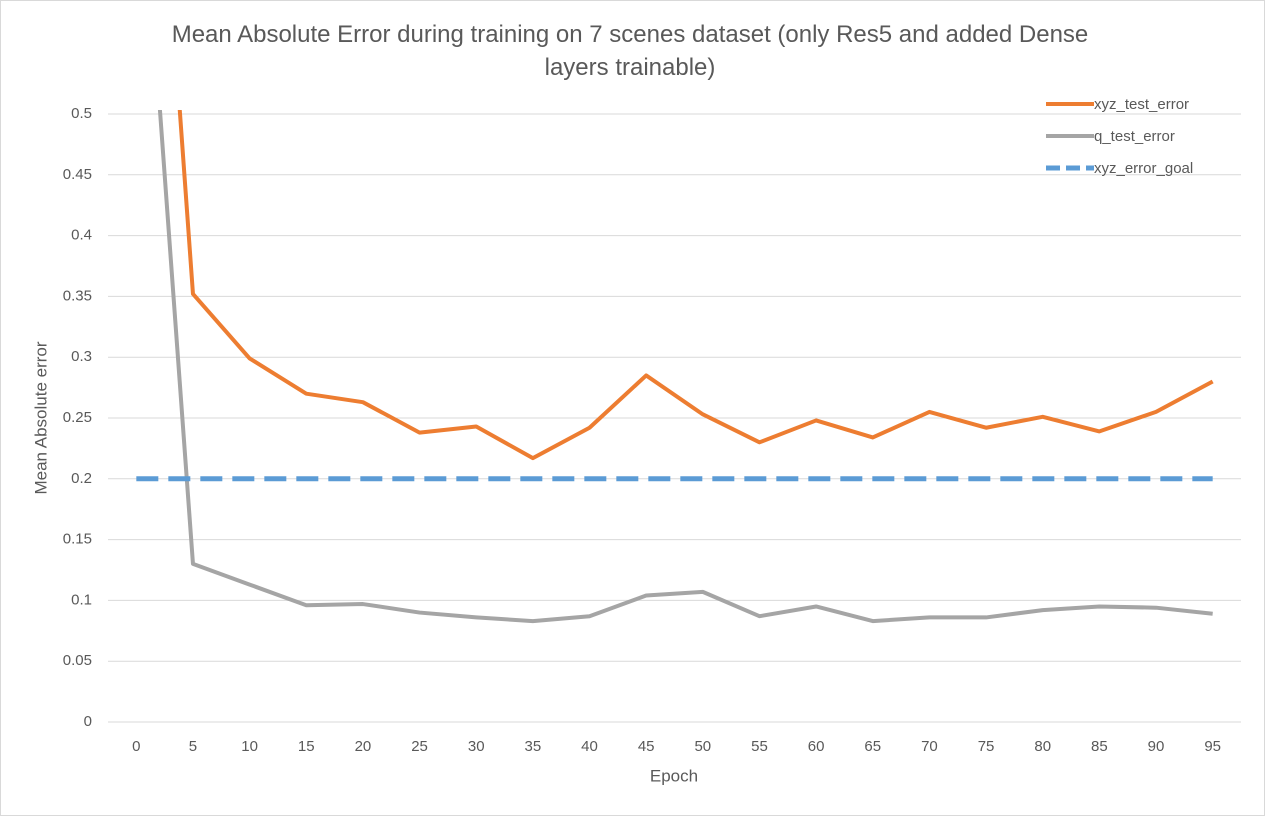  Describe the element at coordinates (193, 746) in the screenshot. I see `x-tick-label: 5` at that location.